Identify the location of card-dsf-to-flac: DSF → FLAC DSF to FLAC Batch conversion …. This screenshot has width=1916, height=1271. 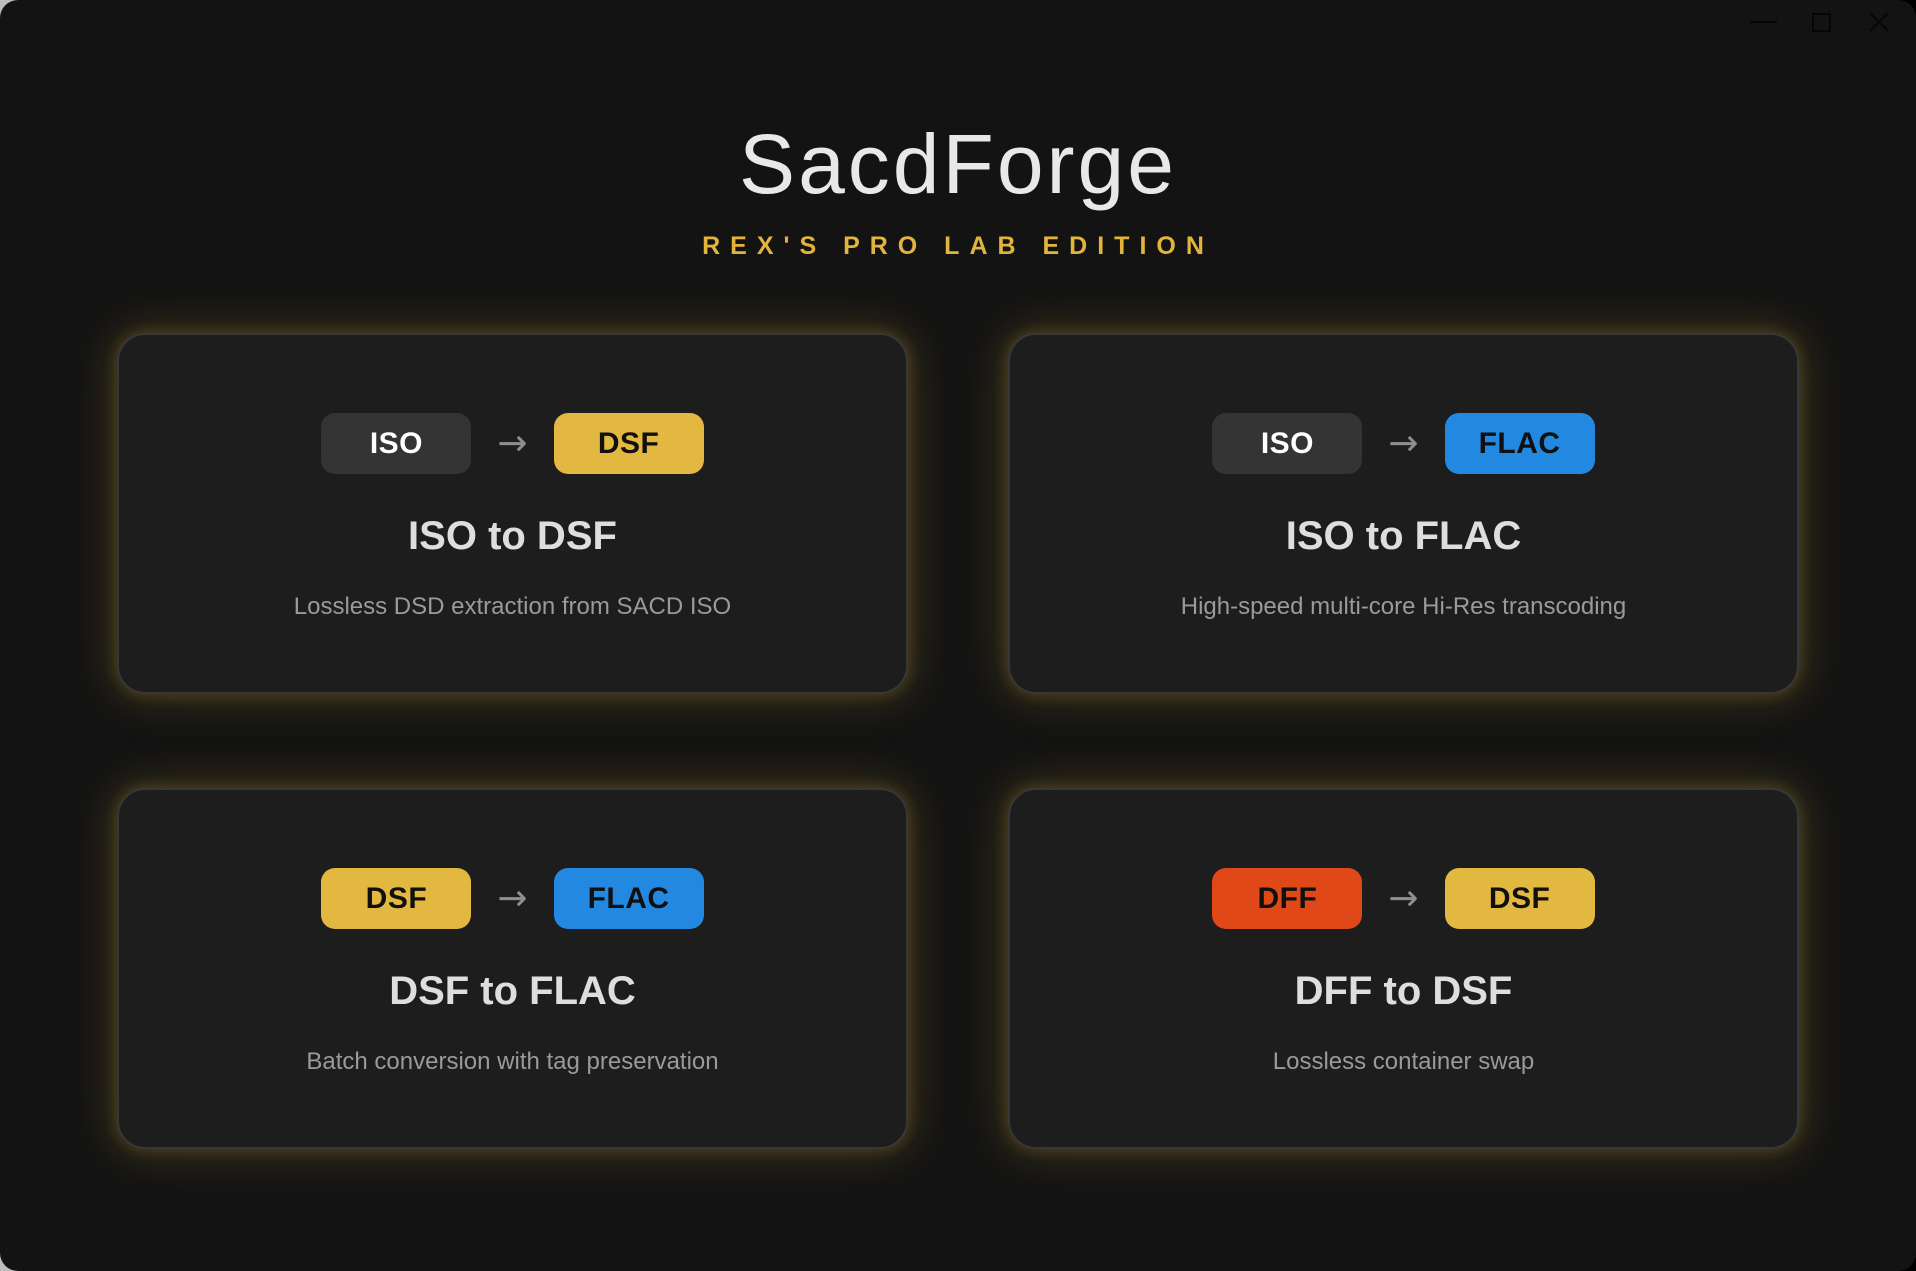
(512, 968).